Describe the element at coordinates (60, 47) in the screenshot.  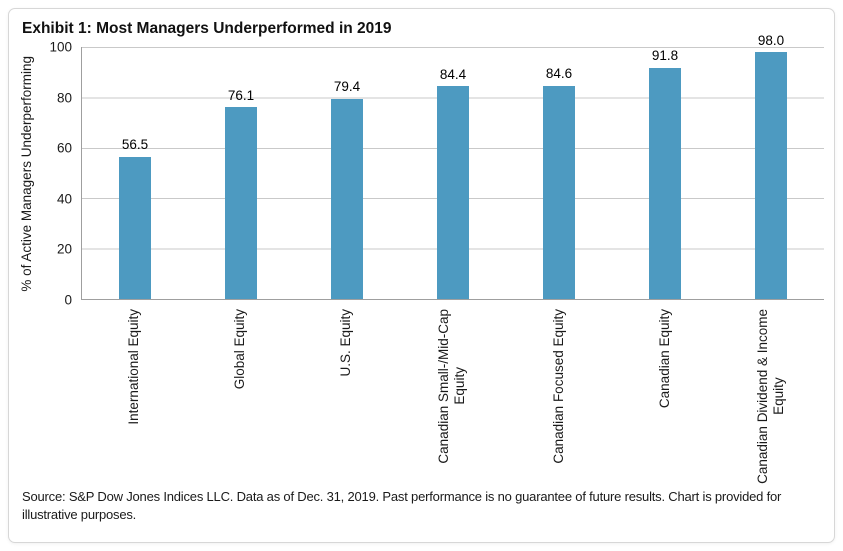
I see `y-tick-label: 100` at that location.